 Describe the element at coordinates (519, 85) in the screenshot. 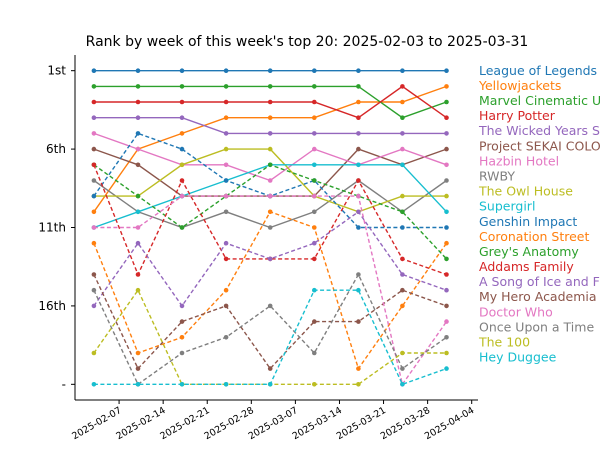

I see `series-label: Yellowjackets` at that location.